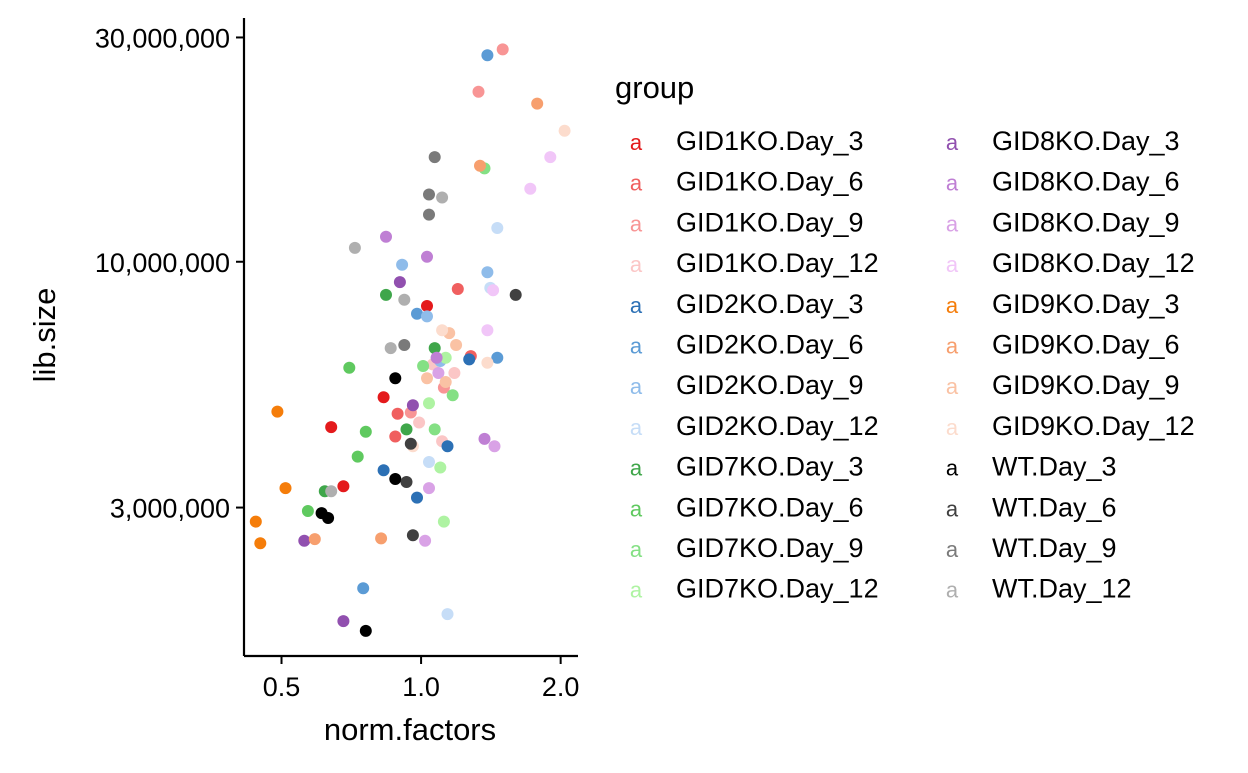  Describe the element at coordinates (44, 335) in the screenshot. I see `y-axis-title: lib.size` at that location.